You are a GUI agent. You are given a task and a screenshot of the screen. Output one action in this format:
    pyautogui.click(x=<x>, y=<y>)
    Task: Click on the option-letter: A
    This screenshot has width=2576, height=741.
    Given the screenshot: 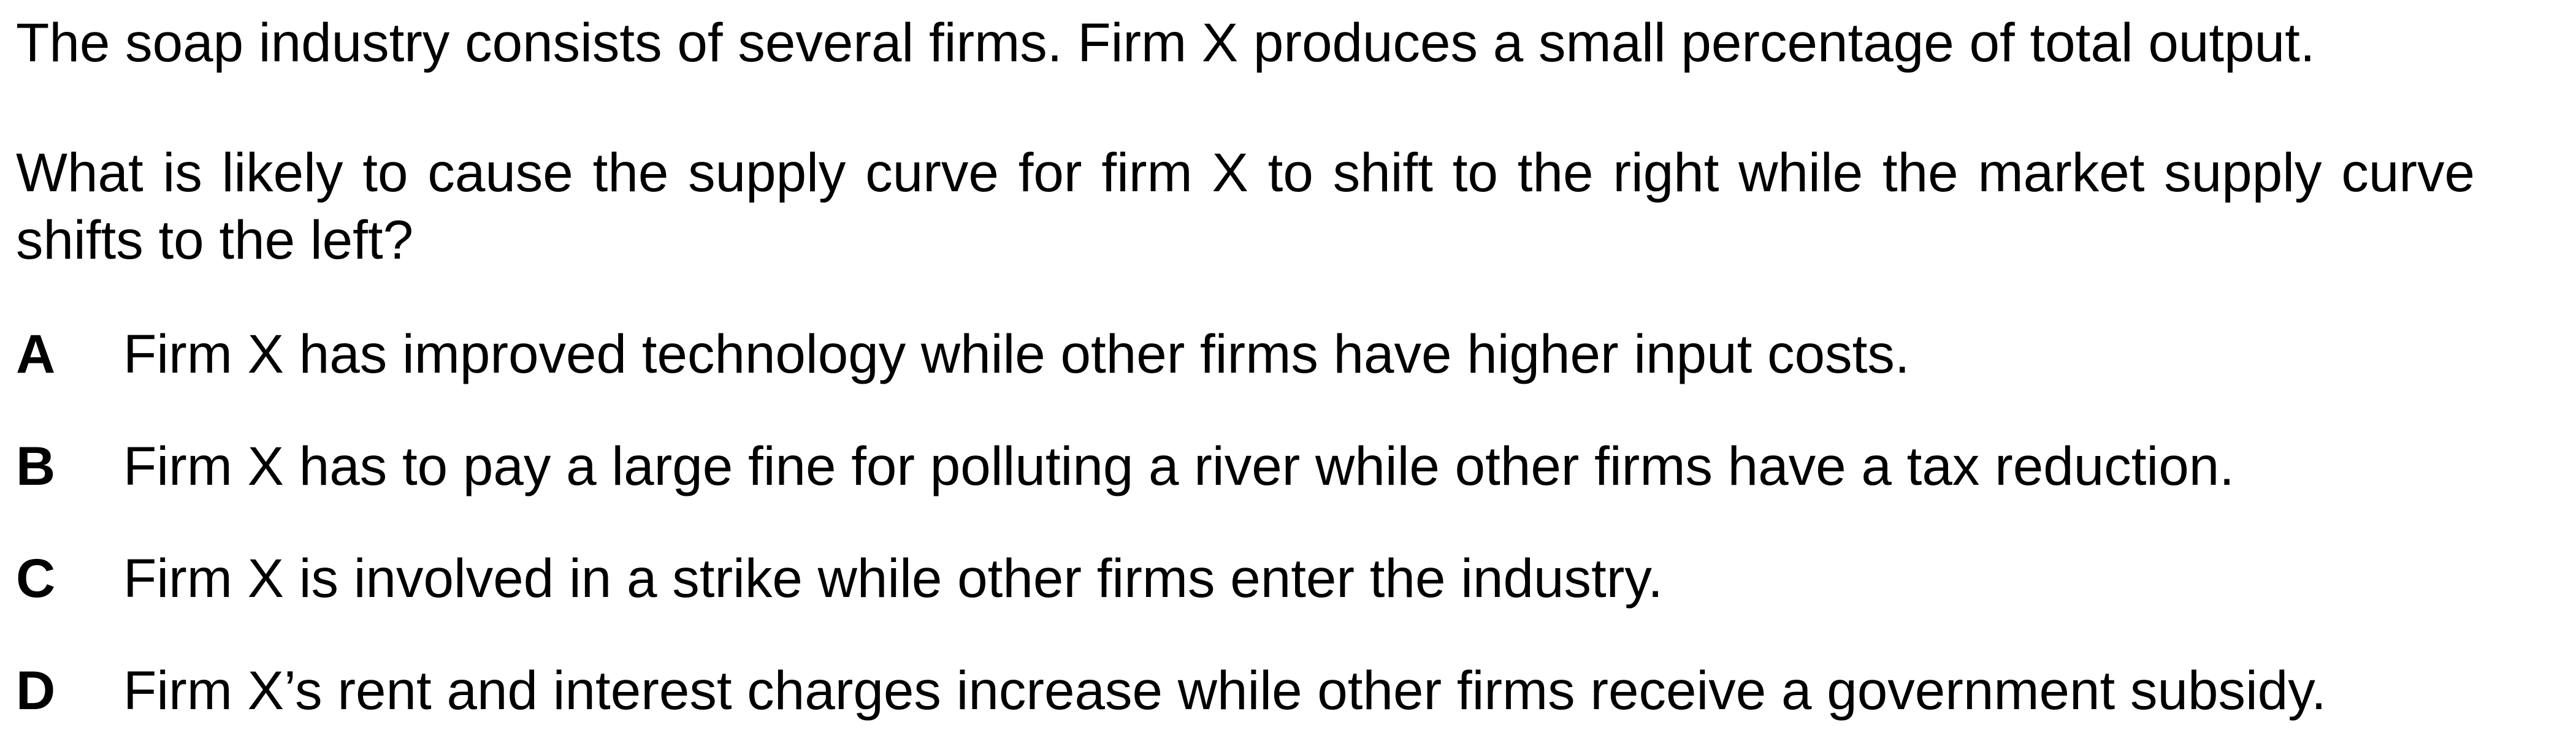 What is the action you would take?
    pyautogui.click(x=36, y=353)
    